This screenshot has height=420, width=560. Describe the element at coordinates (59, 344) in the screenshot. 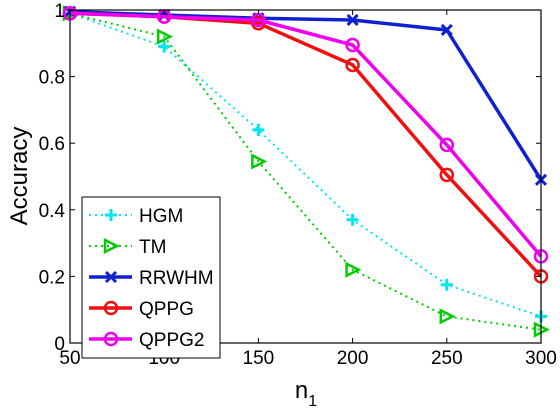

I see `y-tick-label: 0` at that location.